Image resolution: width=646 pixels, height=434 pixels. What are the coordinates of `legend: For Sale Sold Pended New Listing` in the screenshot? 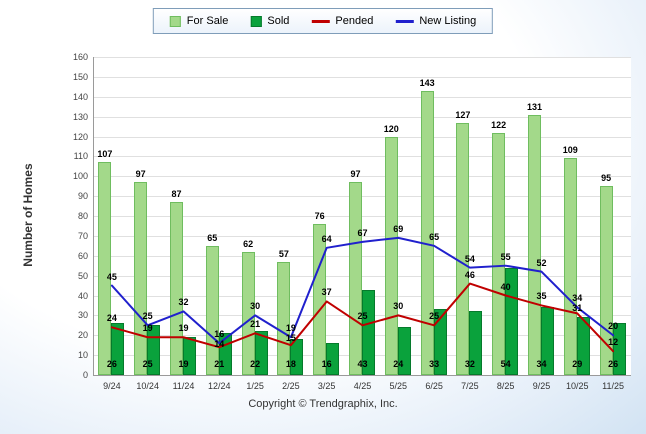 It's located at (323, 21).